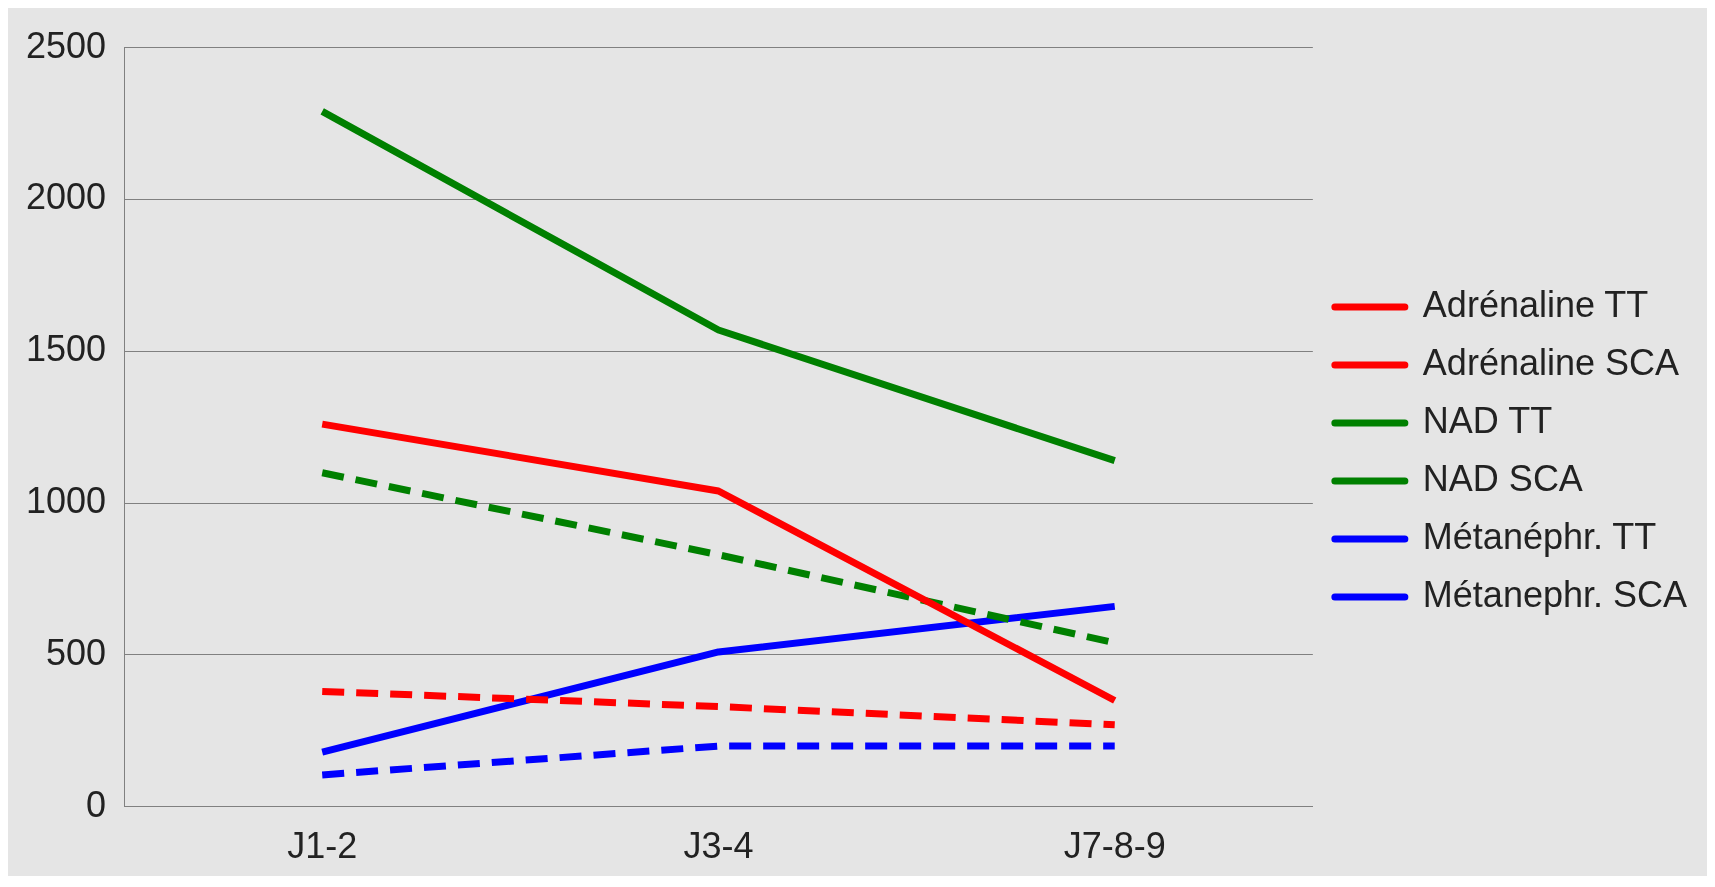  What do you see at coordinates (1539, 536) in the screenshot?
I see `legend-label: Métanéphr. TT` at bounding box center [1539, 536].